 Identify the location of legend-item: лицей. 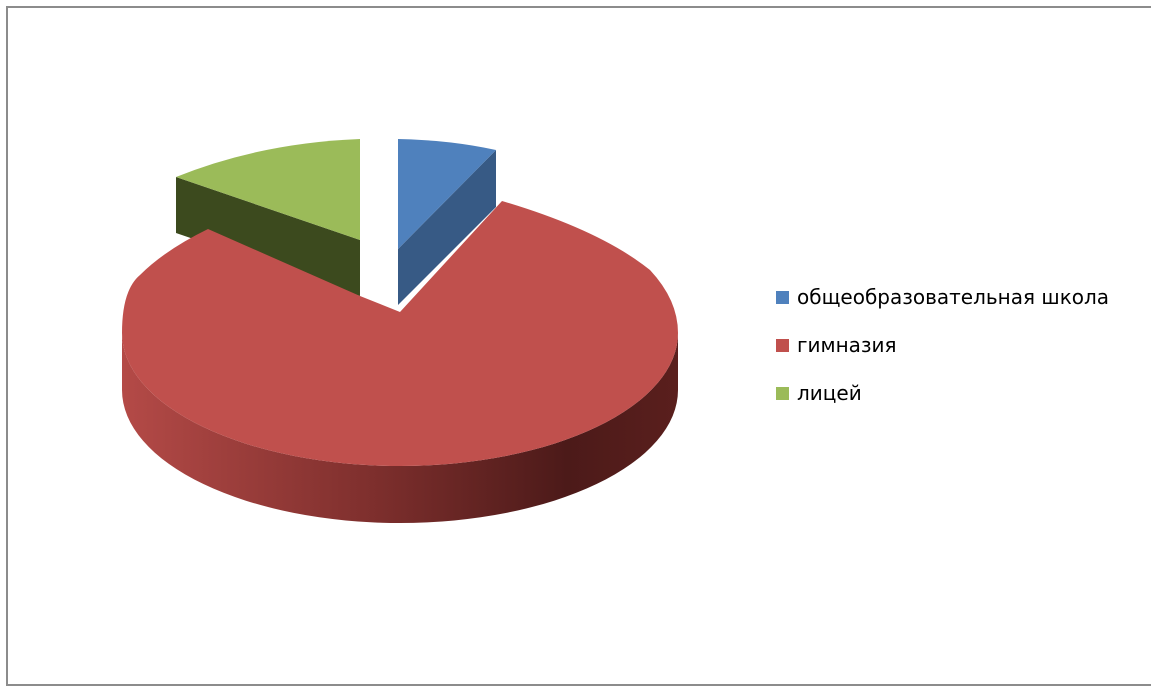
(961, 393).